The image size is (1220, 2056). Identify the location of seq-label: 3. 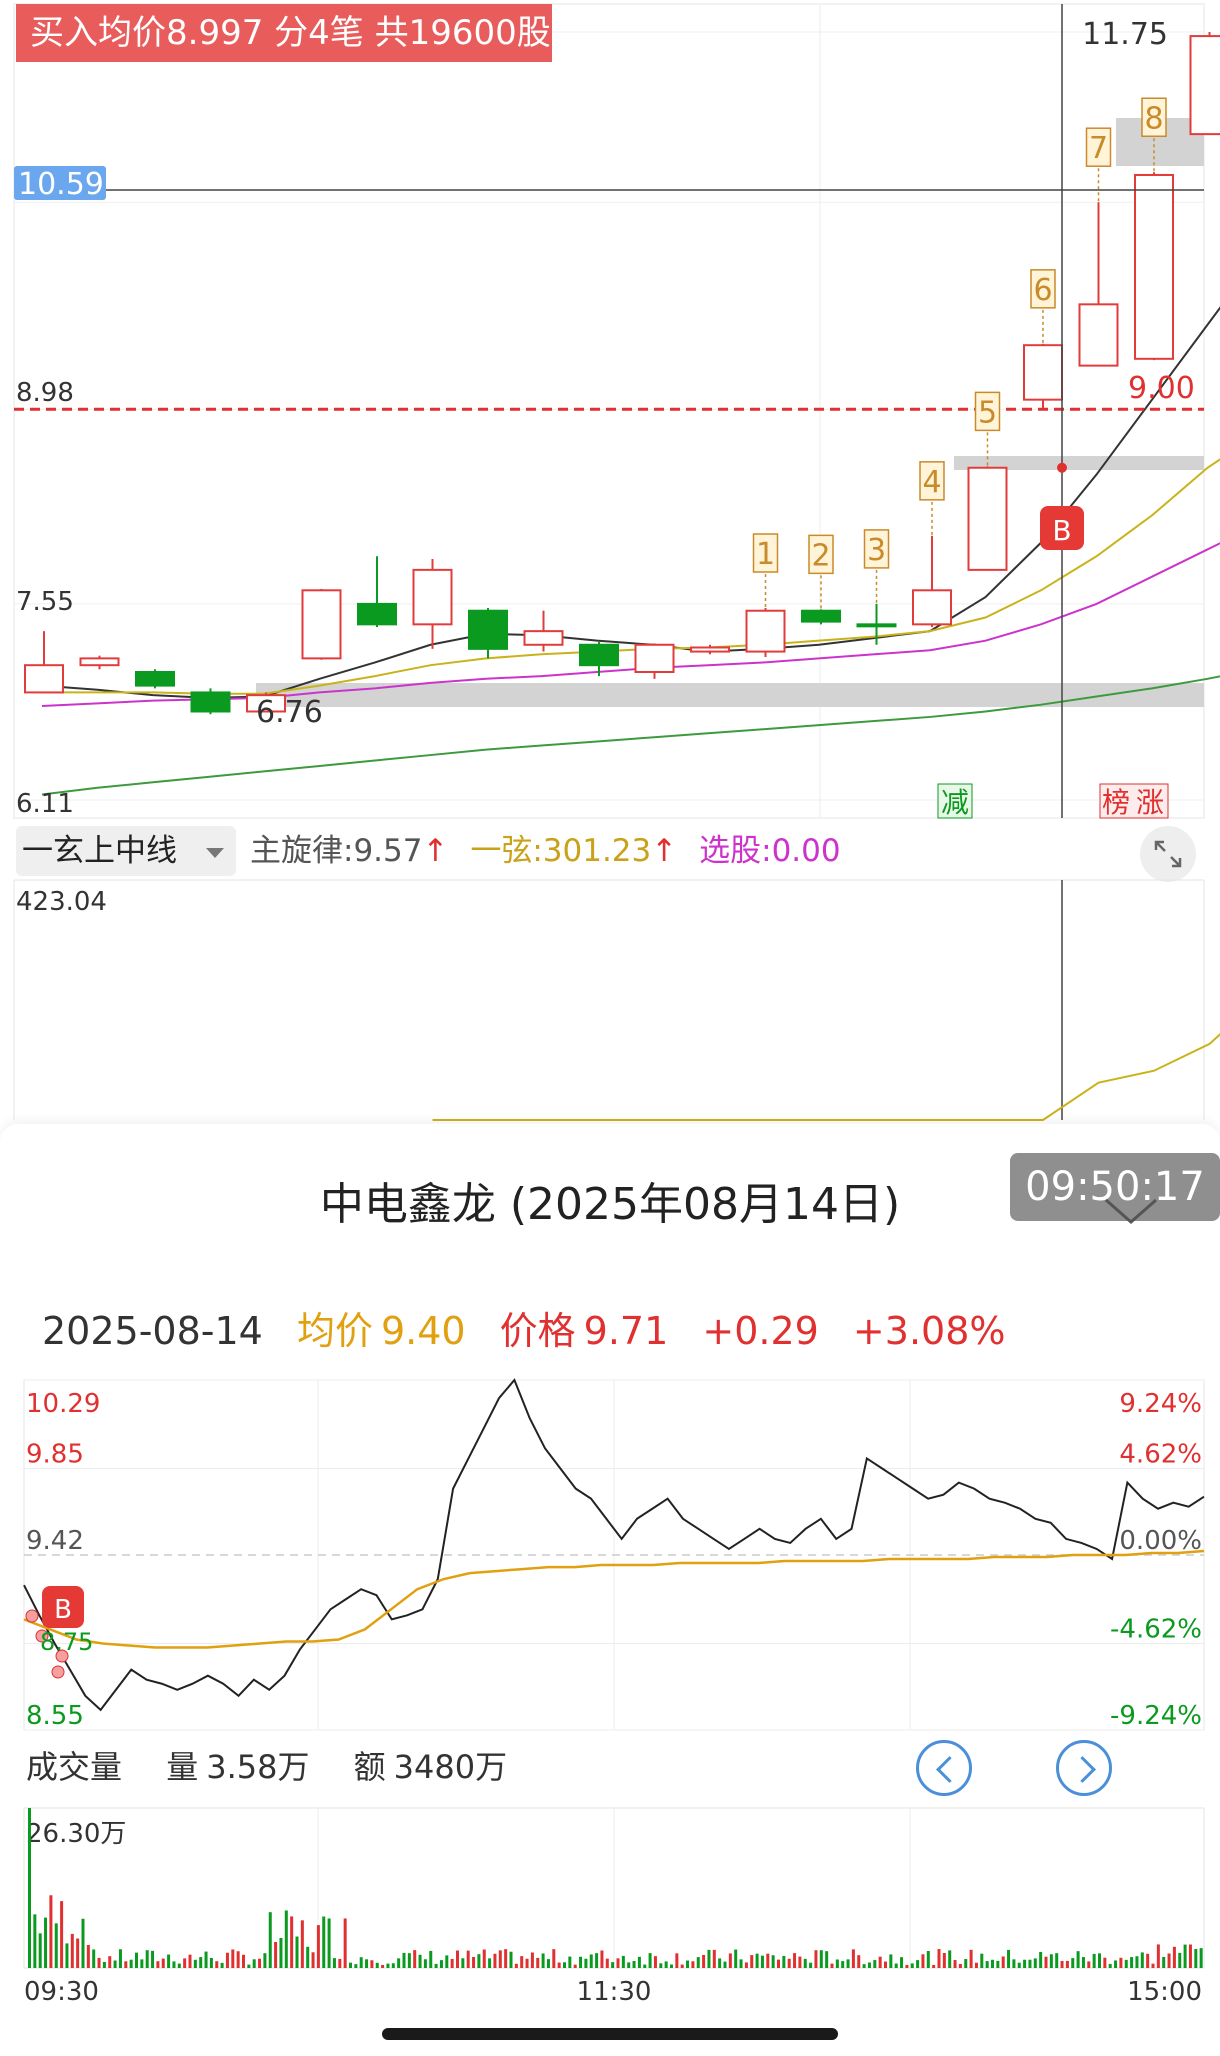
(876, 550).